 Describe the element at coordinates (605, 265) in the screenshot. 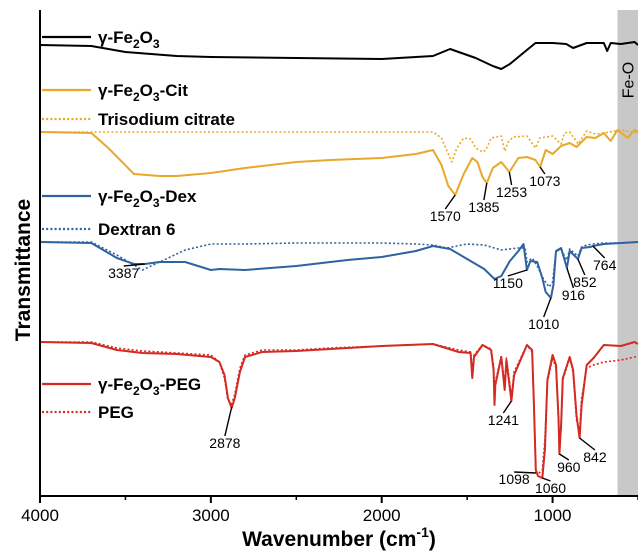

I see `peak-label-764: 764` at that location.